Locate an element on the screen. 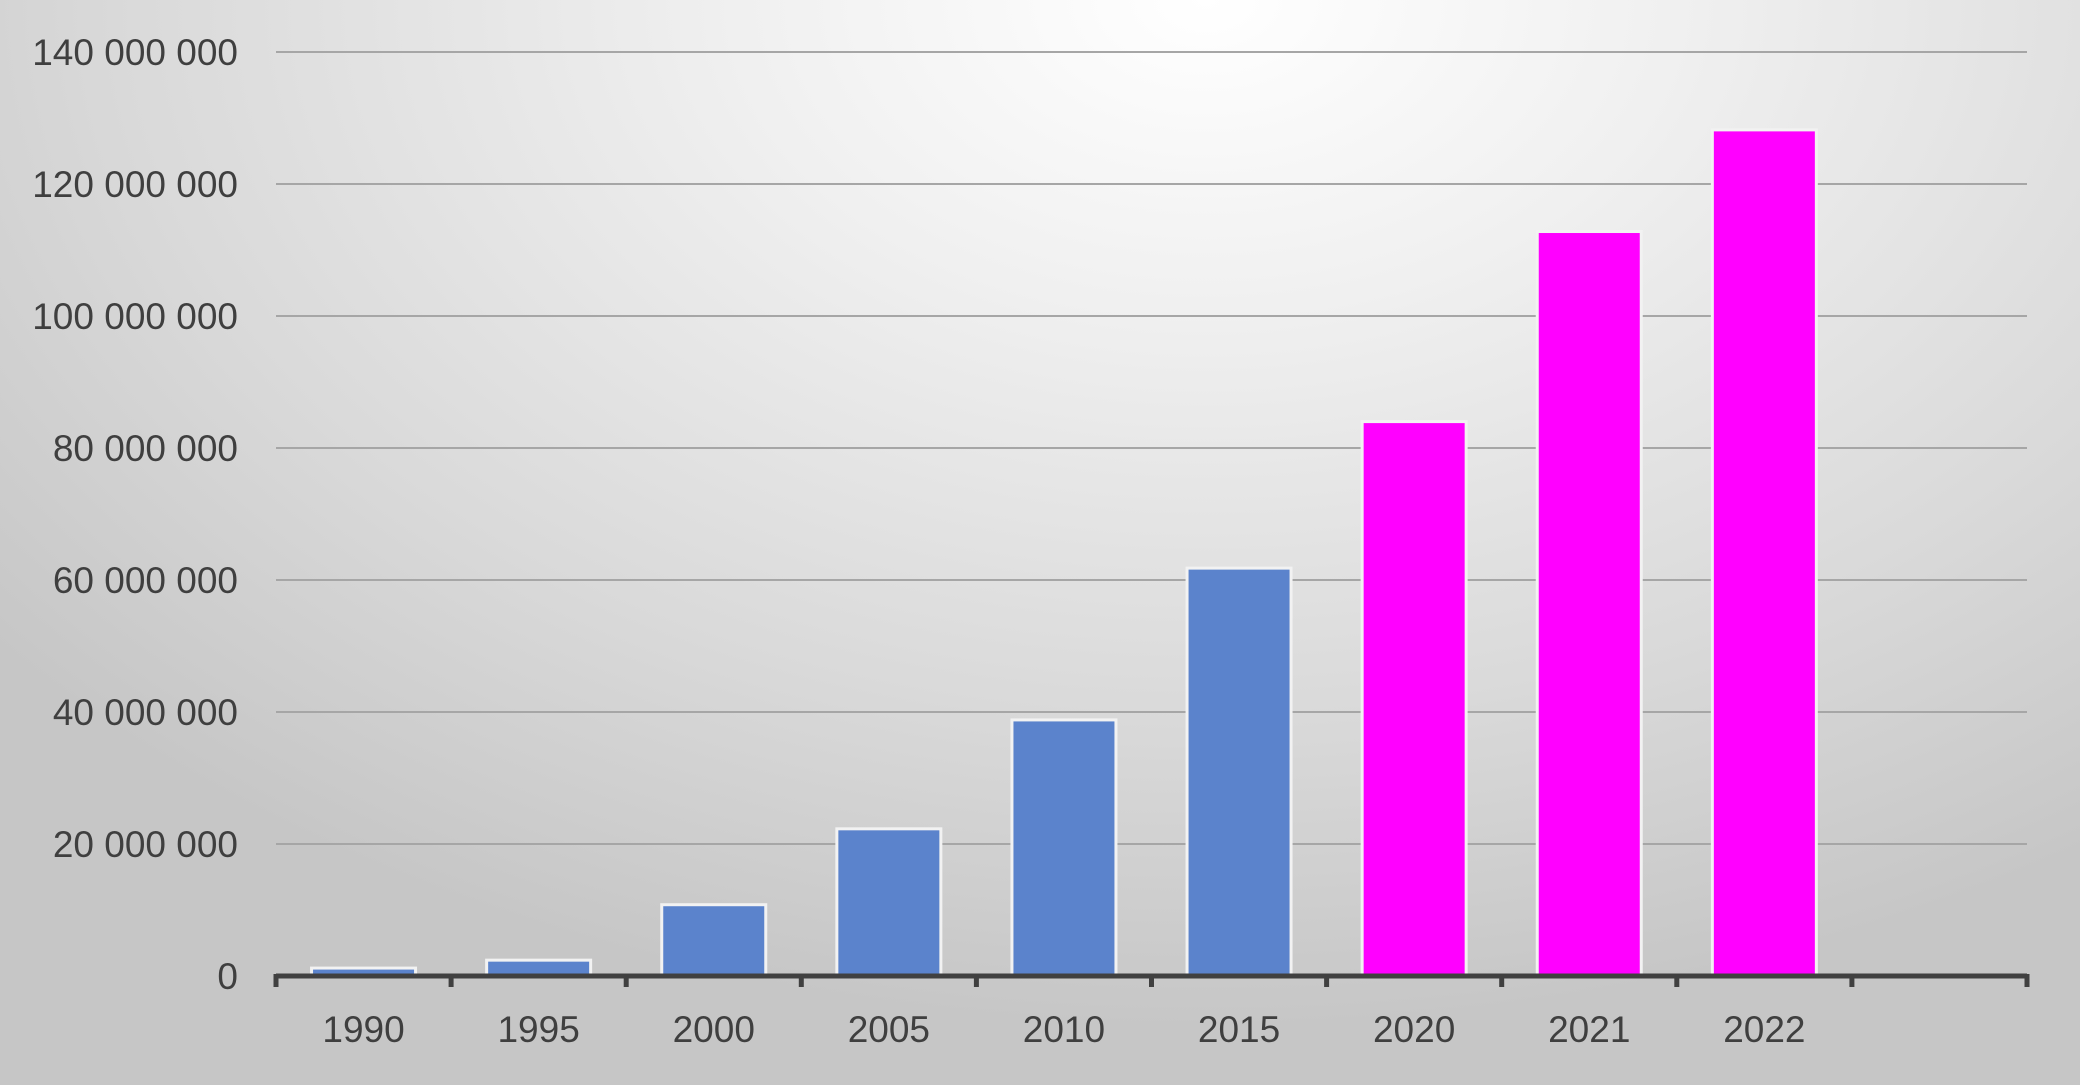 Image resolution: width=2080 pixels, height=1085 pixels. x-tick-label: 2021 is located at coordinates (1589, 1029).